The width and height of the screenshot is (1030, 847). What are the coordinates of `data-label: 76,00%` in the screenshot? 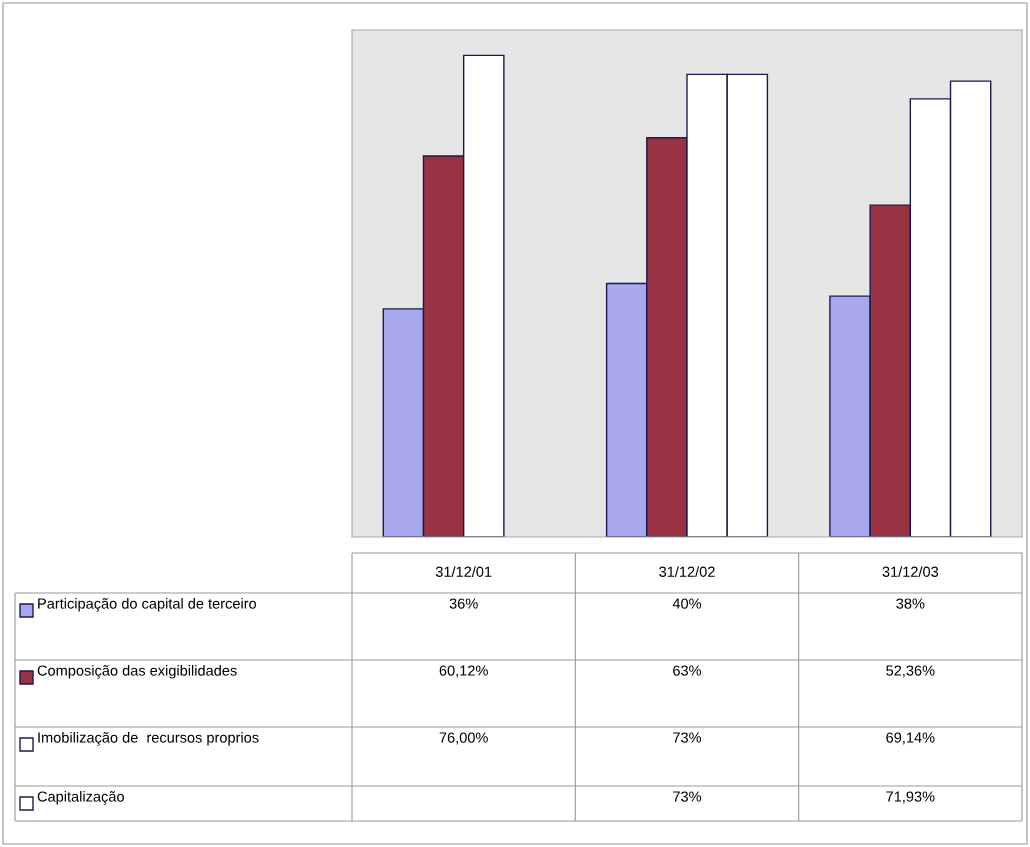 It's located at (463, 738).